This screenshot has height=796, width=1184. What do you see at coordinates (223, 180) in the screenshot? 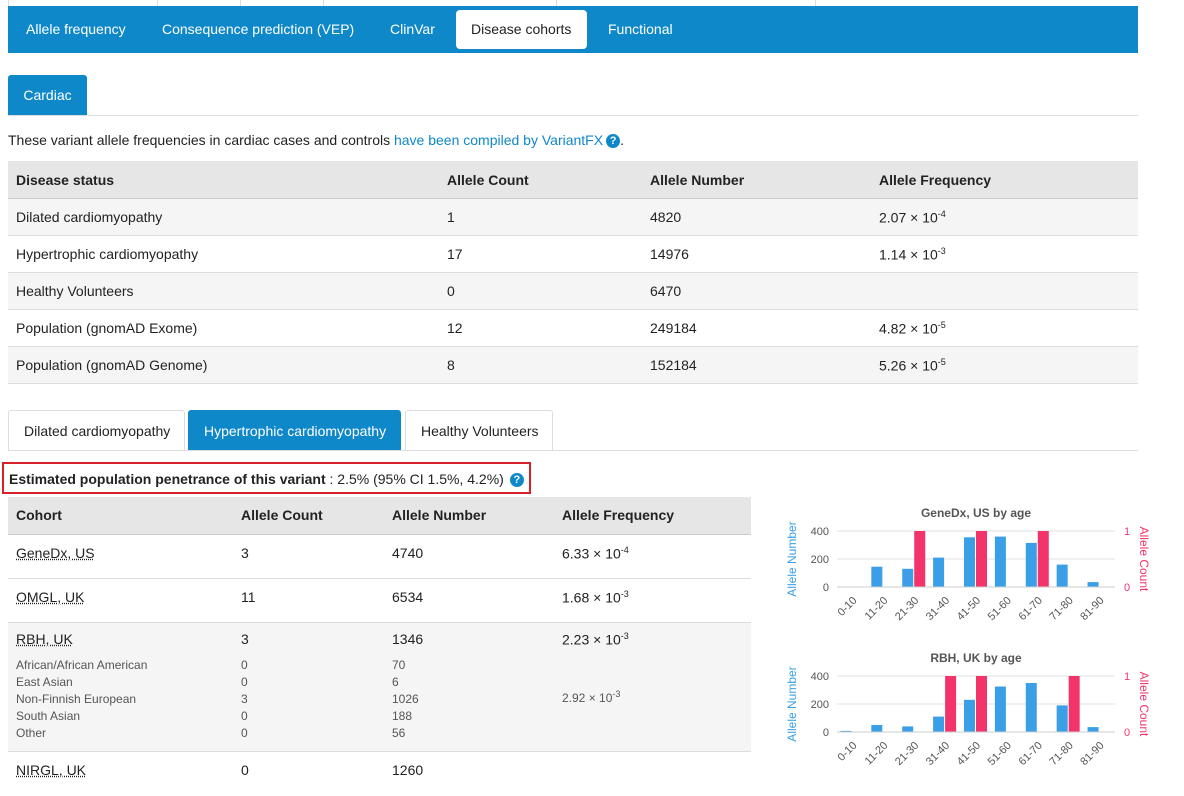
I see `col-disease-status: Disease status` at bounding box center [223, 180].